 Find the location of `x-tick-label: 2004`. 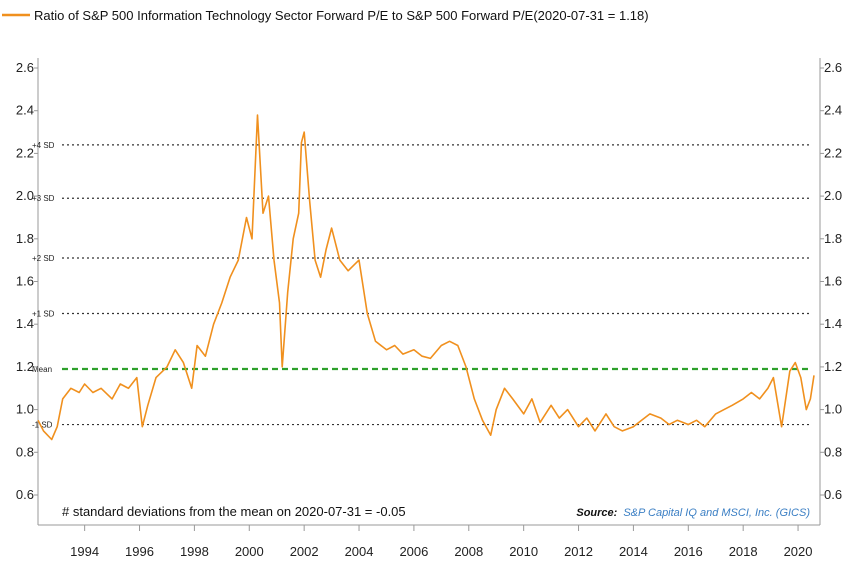

x-tick-label: 2004 is located at coordinates (359, 551).